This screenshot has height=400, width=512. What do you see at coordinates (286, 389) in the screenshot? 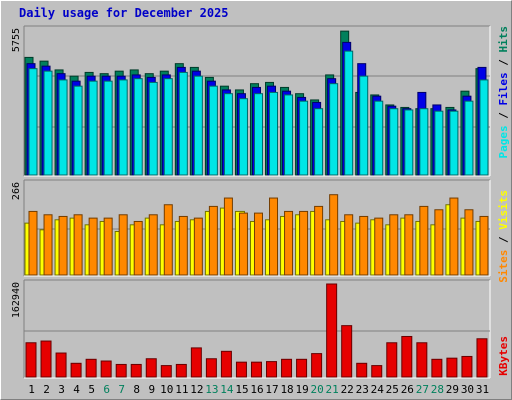
I see `x-tick-label-day-18: 18` at bounding box center [286, 389].